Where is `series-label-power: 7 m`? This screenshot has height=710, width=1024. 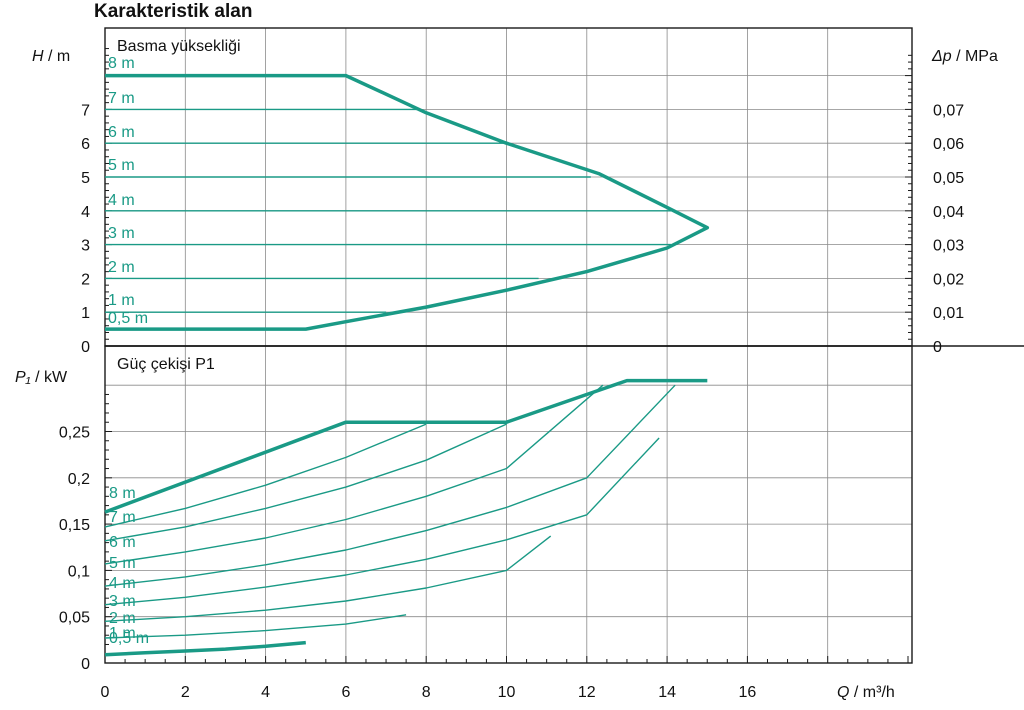
series-label-power: 7 m is located at coordinates (122, 517).